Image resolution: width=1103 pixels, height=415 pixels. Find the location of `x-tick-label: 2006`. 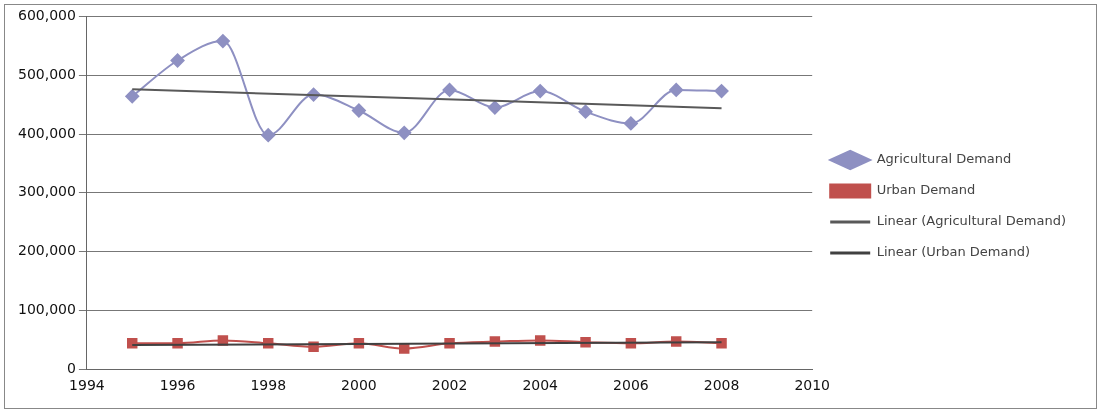

x-tick-label: 2006 is located at coordinates (631, 385).